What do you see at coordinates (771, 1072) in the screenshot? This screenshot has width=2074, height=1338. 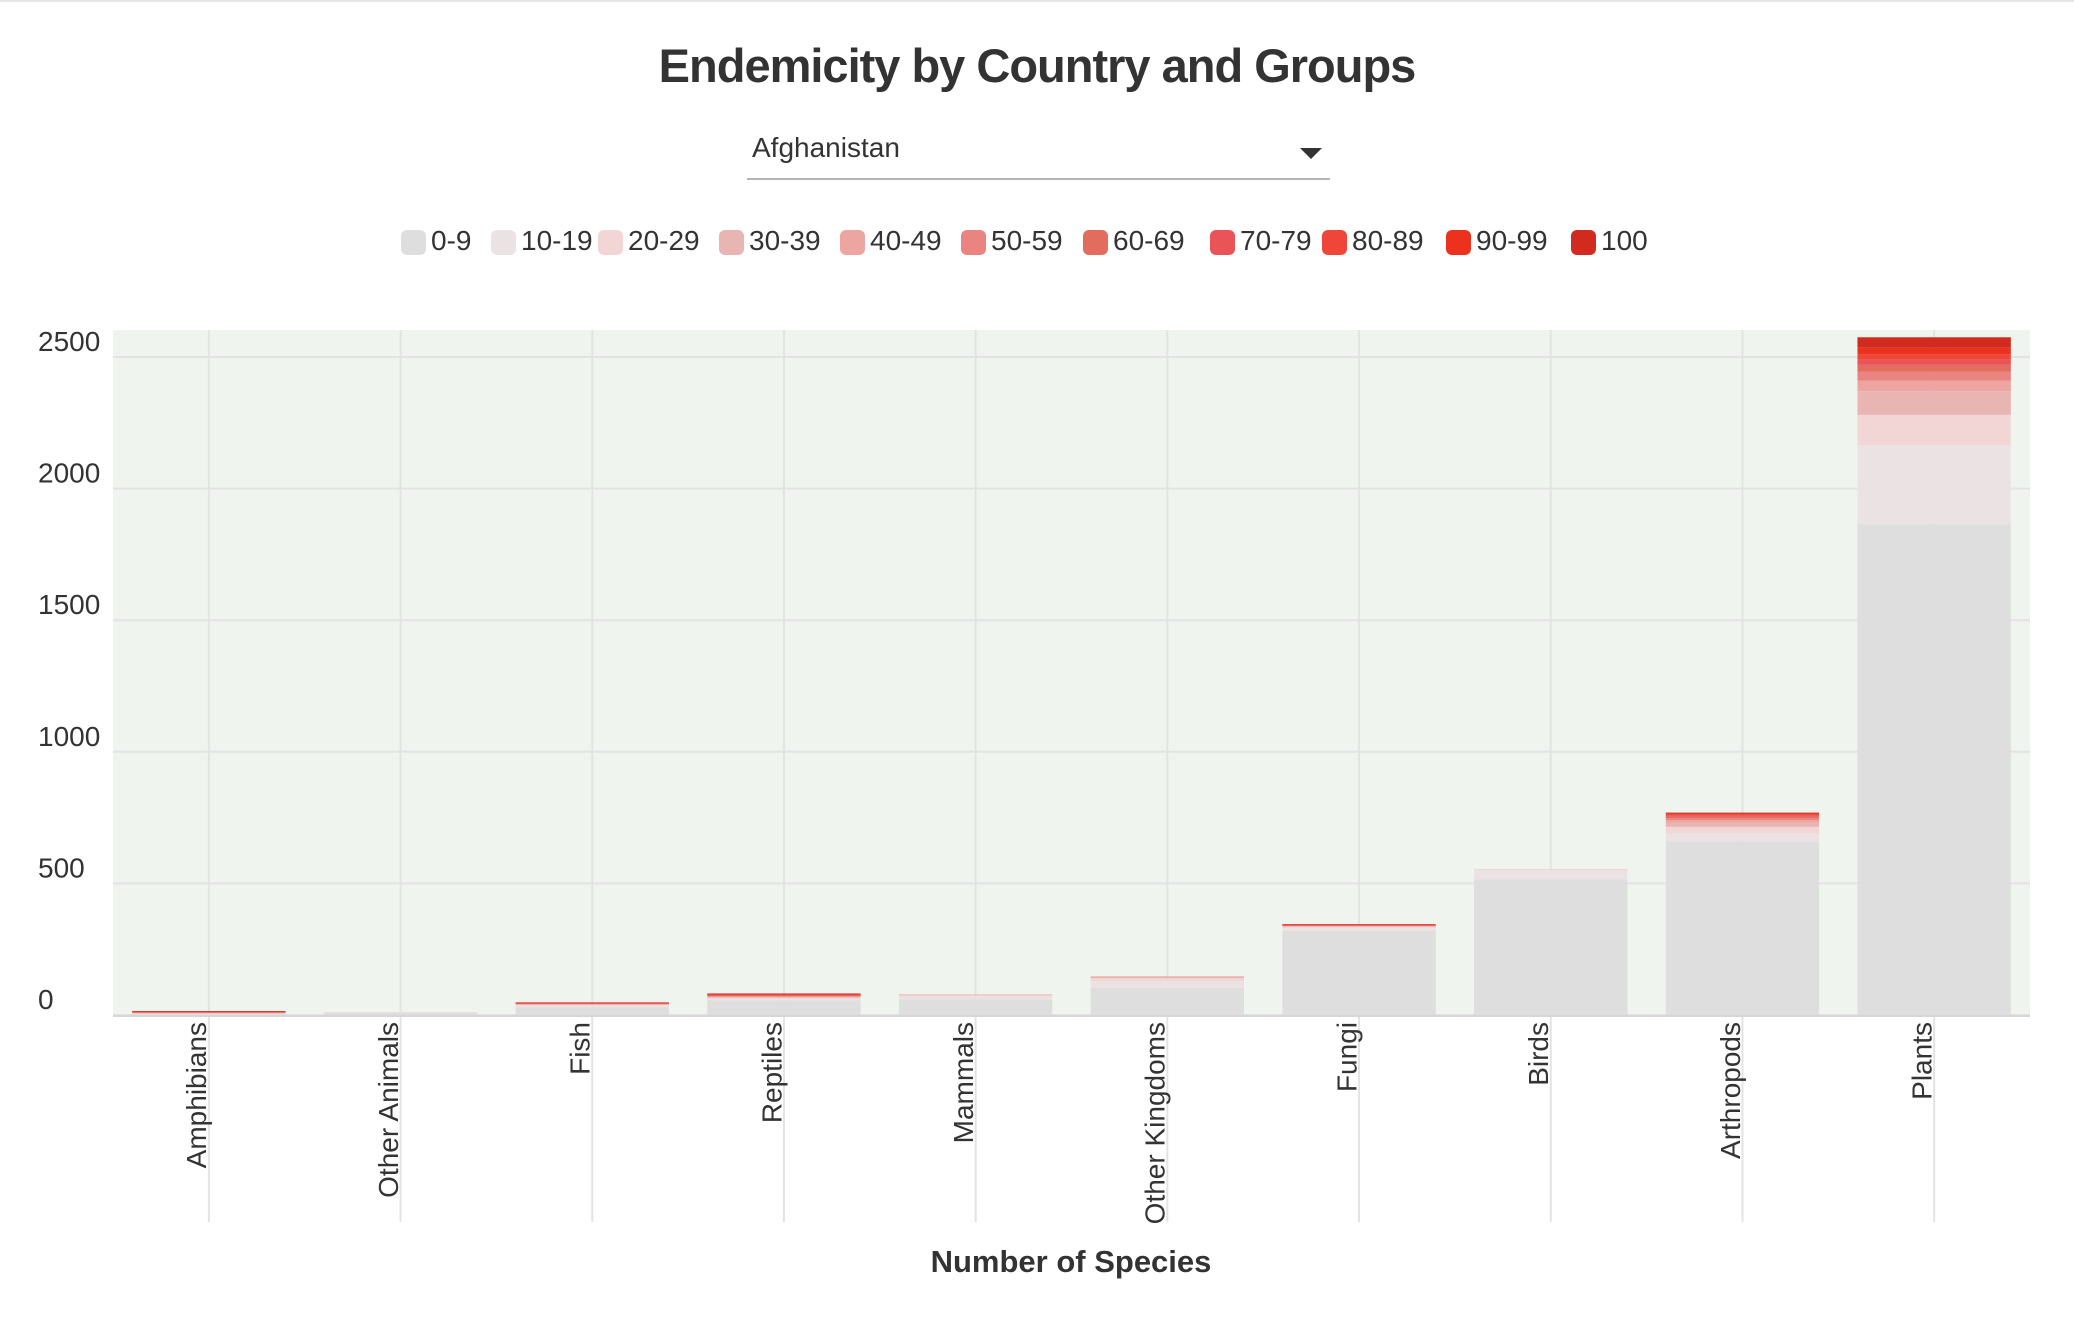 I see `x-tick-label: Reptiles` at bounding box center [771, 1072].